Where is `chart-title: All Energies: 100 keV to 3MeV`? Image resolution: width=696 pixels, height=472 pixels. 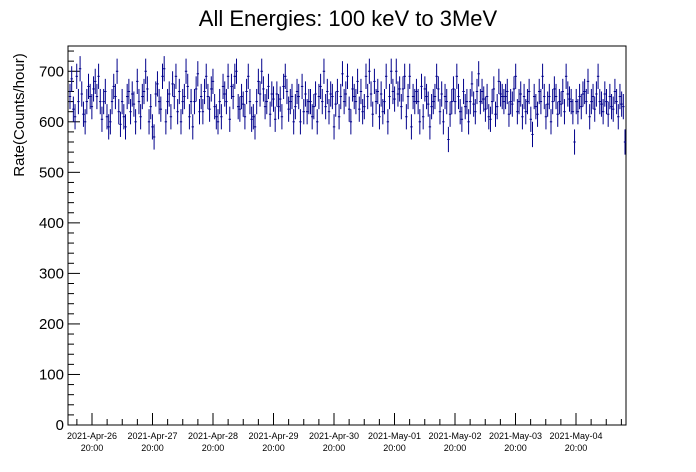 chart-title: All Energies: 100 keV to 3MeV is located at coordinates (348, 18).